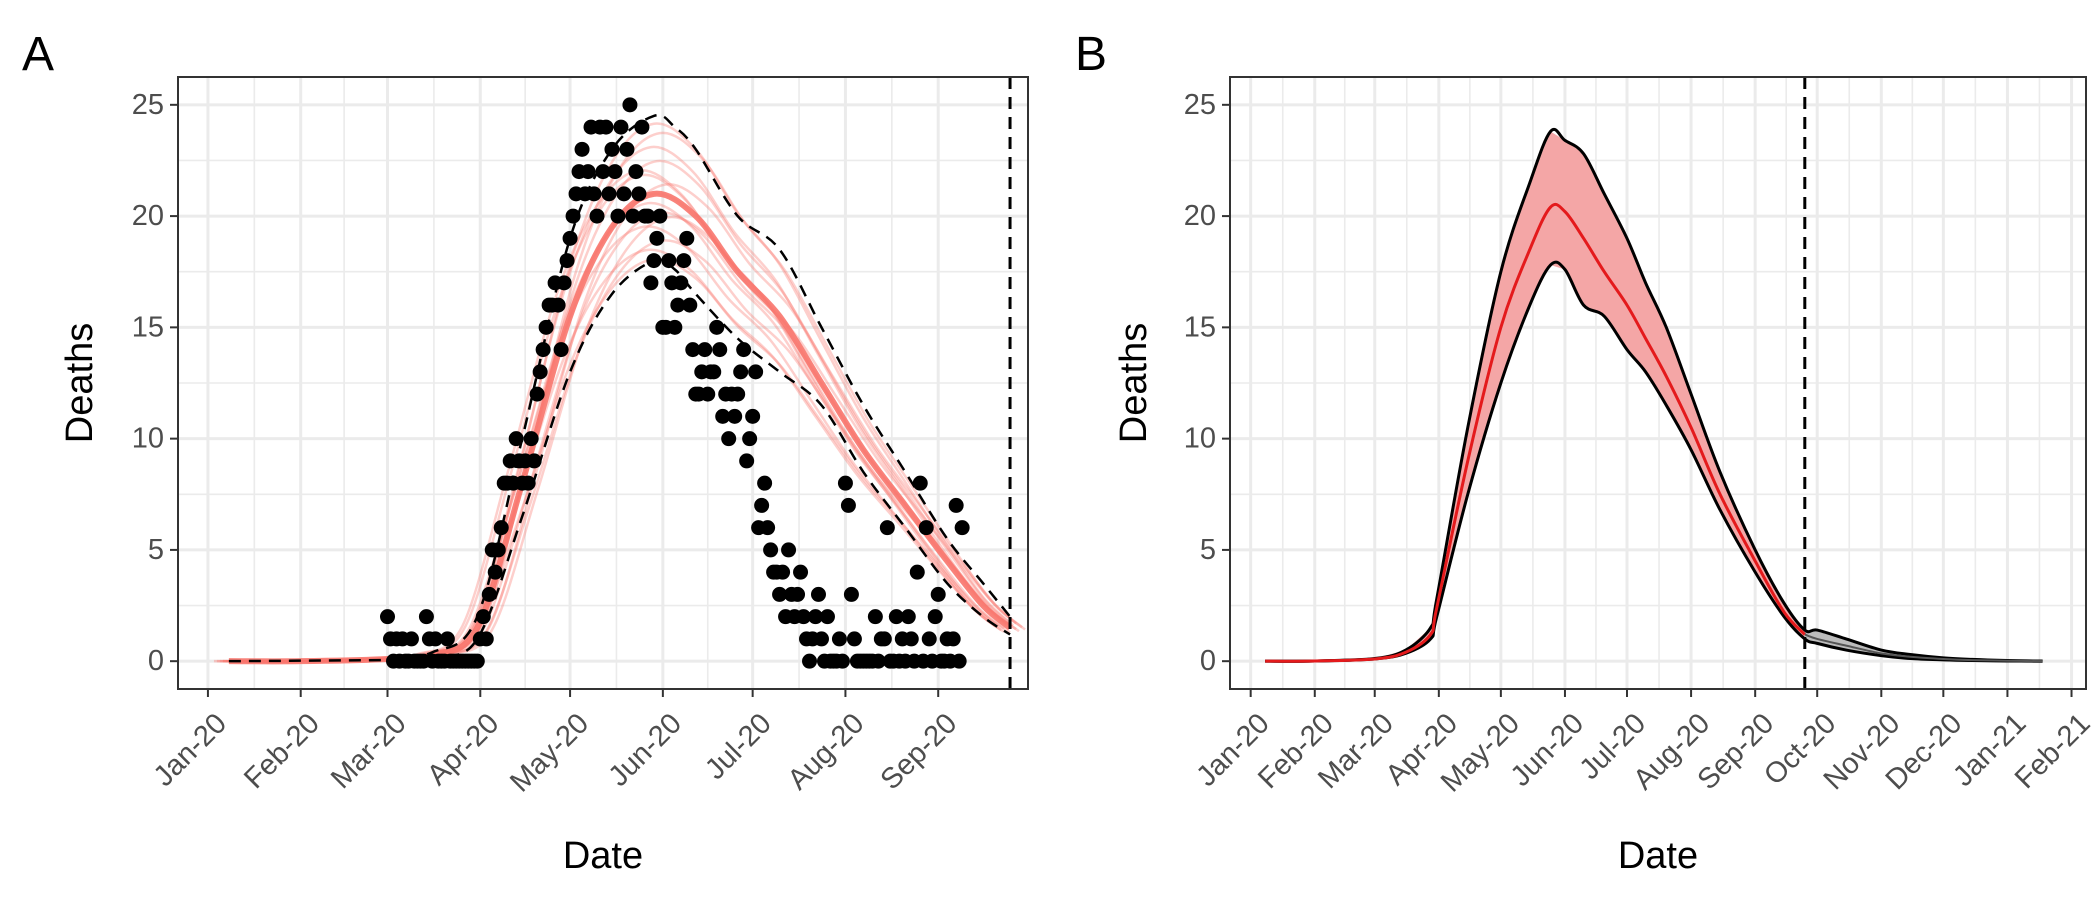 The image size is (2100, 900). What do you see at coordinates (308, 660) in the screenshot?
I see `panel-a-baseline-curve` at bounding box center [308, 660].